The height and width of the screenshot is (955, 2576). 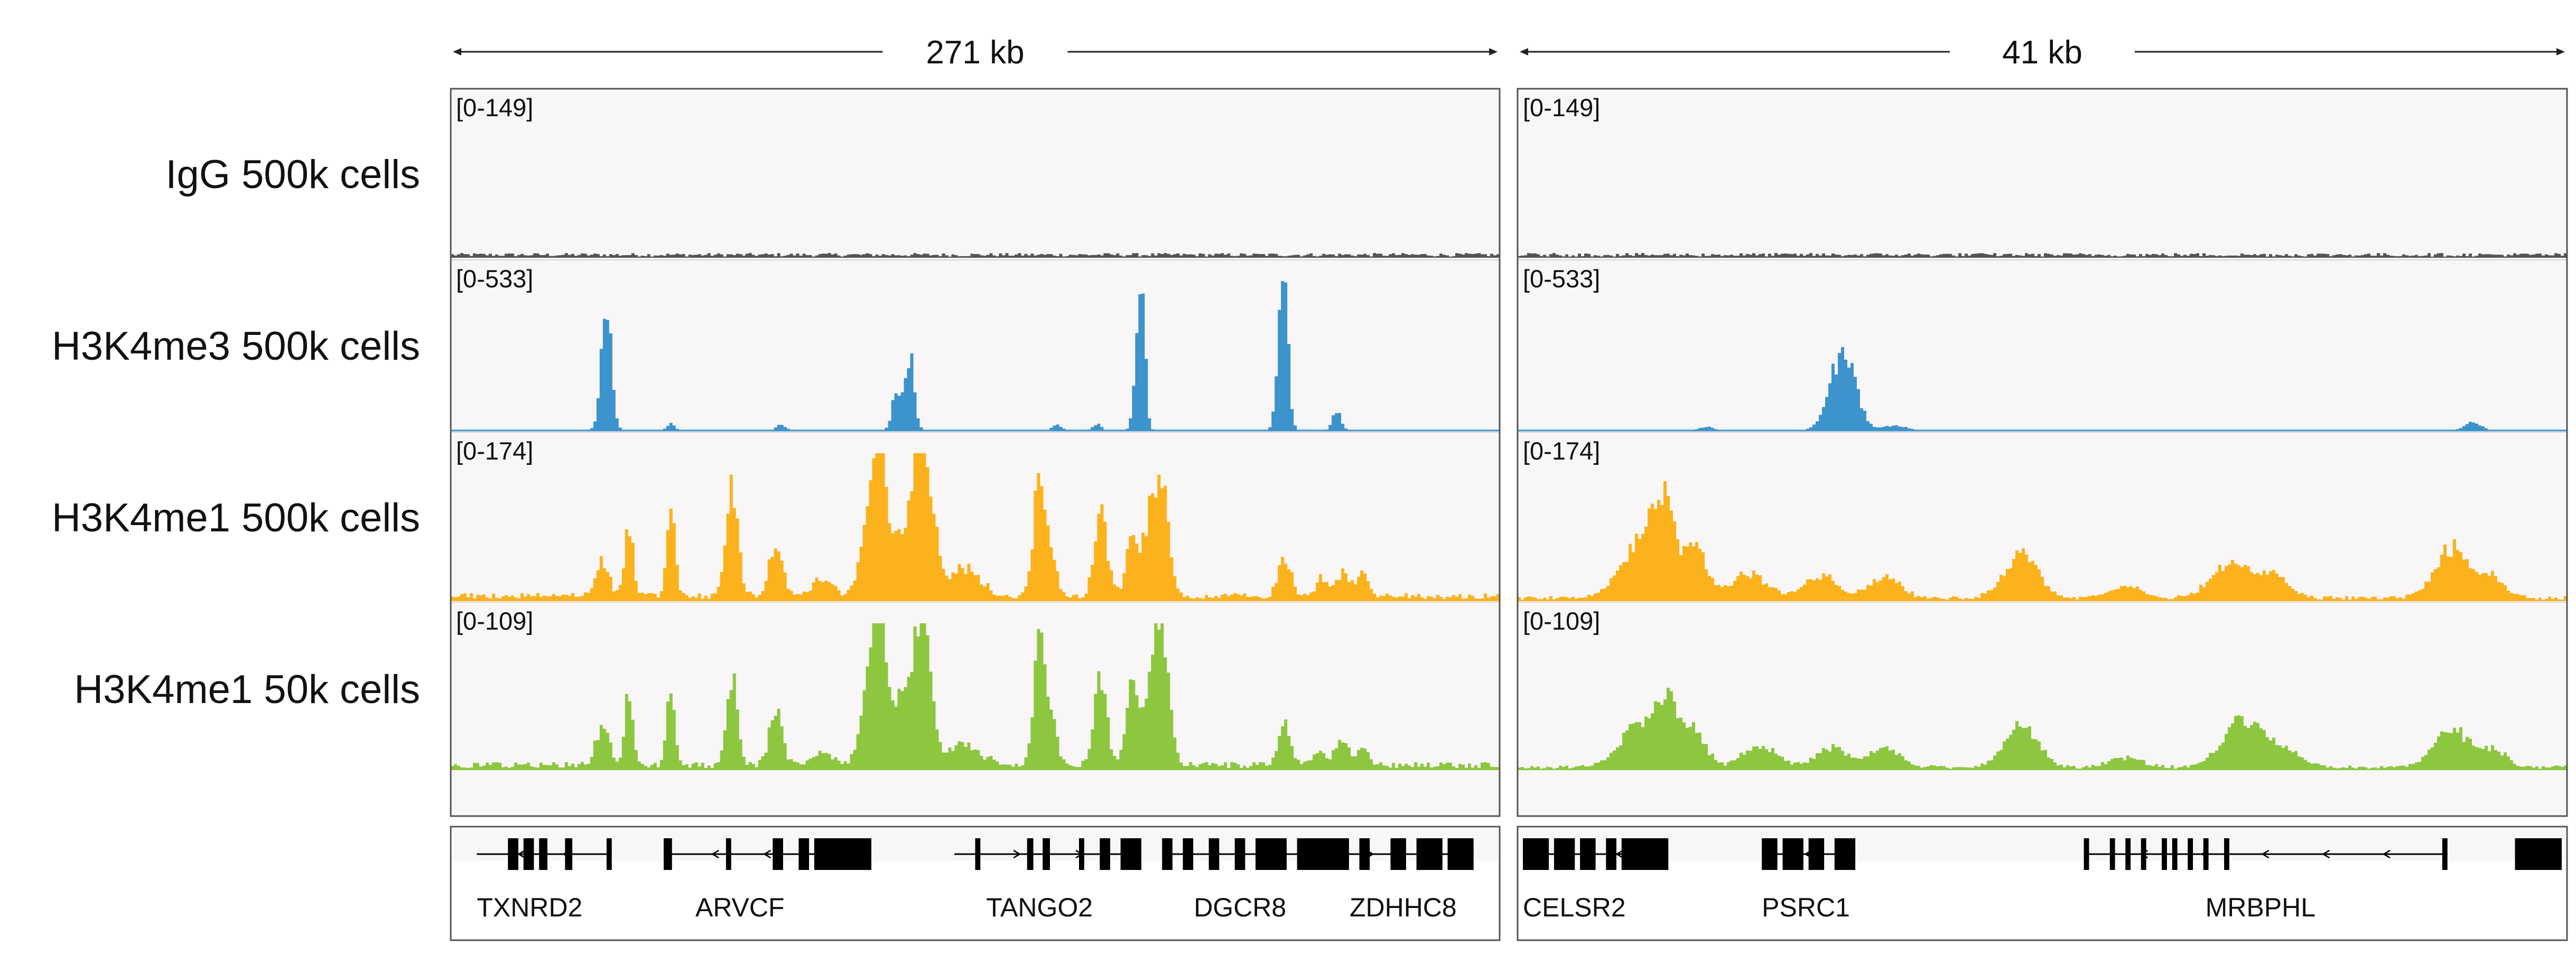 What do you see at coordinates (292, 174) in the screenshot?
I see `track-label-0: IgG 500k cells` at bounding box center [292, 174].